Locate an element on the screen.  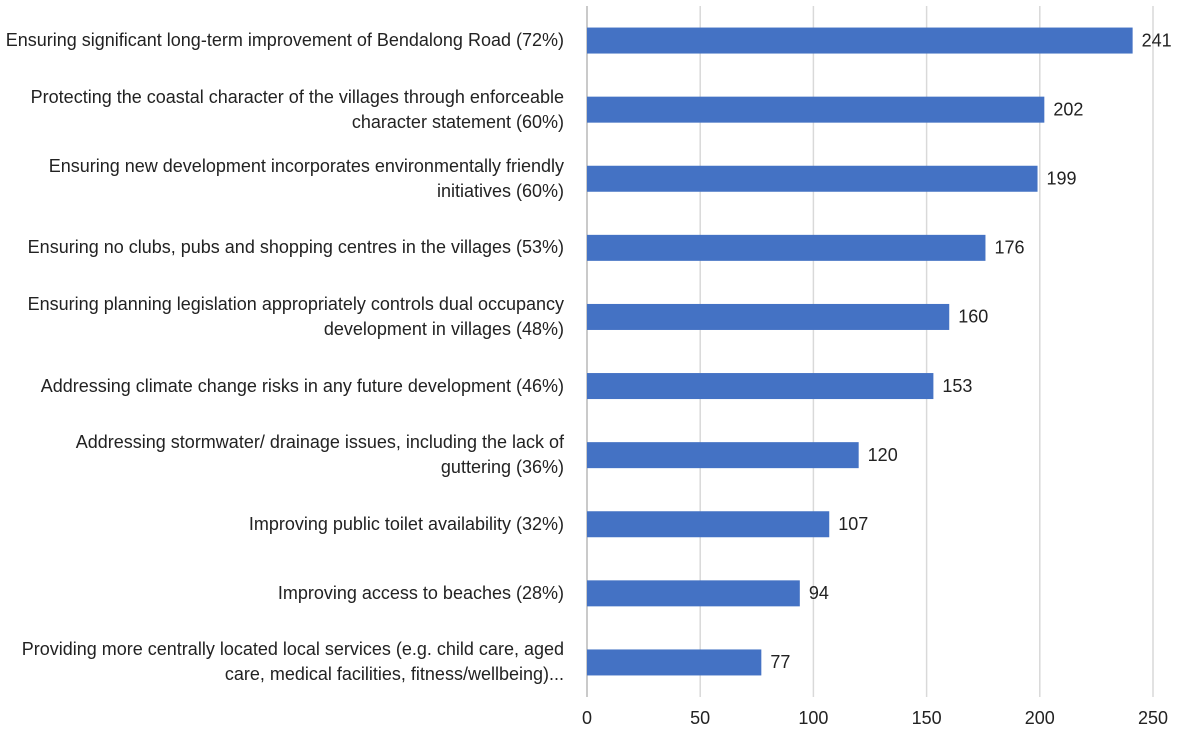
x-tick-label: 250 is located at coordinates (1153, 718).